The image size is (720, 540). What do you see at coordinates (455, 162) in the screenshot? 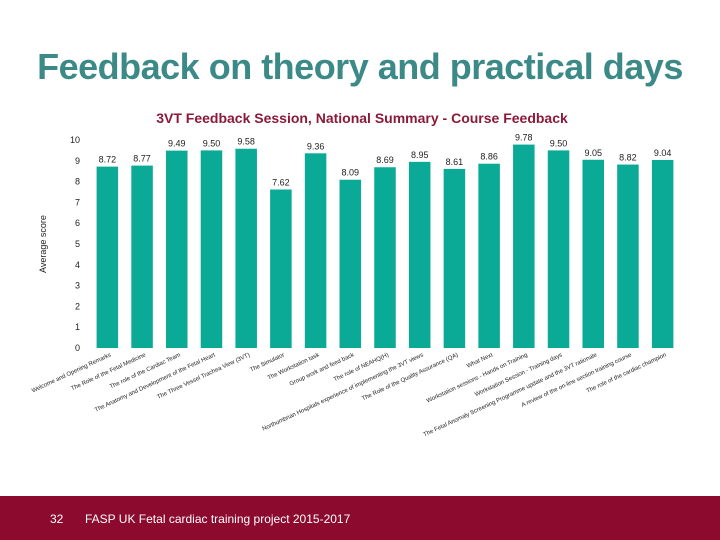
I see `bar-value-label: 8.61` at bounding box center [455, 162].